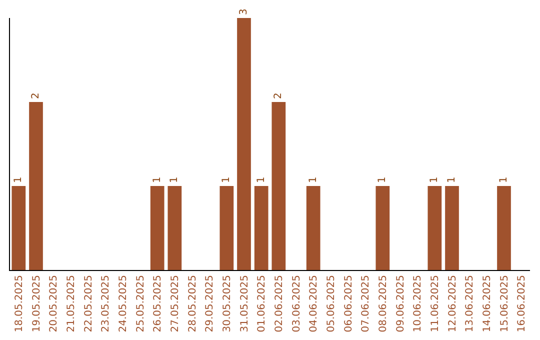 This screenshot has height=340, width=540. Describe the element at coordinates (54, 303) in the screenshot. I see `x-tick-label: 20.05.2025` at that location.